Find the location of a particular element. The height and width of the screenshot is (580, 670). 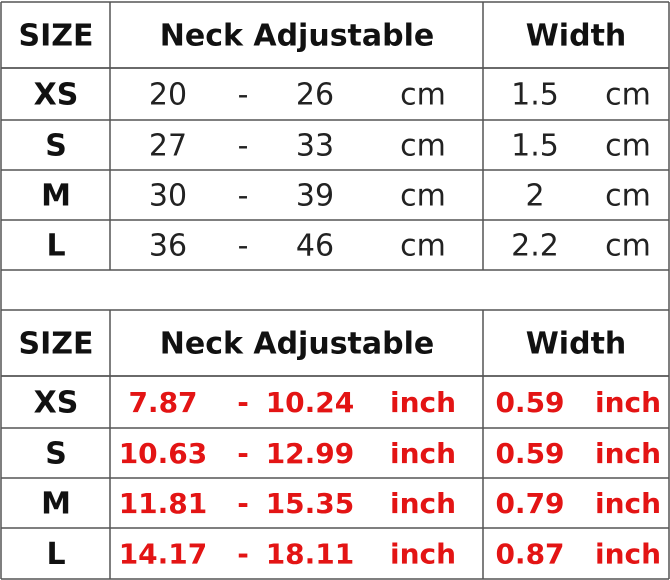

cell: 39 is located at coordinates (315, 196).